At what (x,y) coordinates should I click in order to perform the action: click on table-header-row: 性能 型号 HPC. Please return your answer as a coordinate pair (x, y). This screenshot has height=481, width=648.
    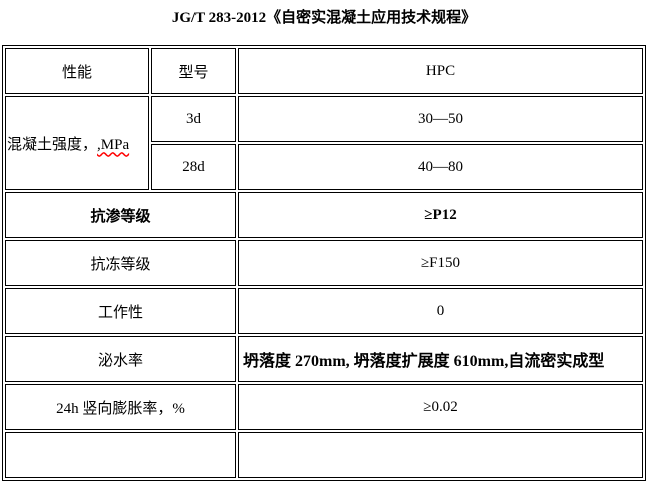
    Looking at the image, I should click on (324, 71).